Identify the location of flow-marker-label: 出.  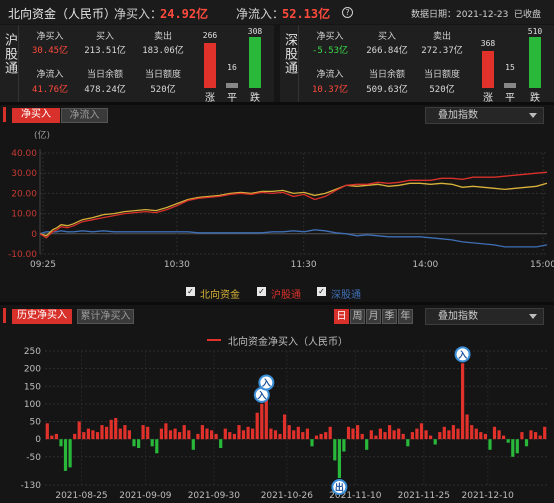
(339, 487).